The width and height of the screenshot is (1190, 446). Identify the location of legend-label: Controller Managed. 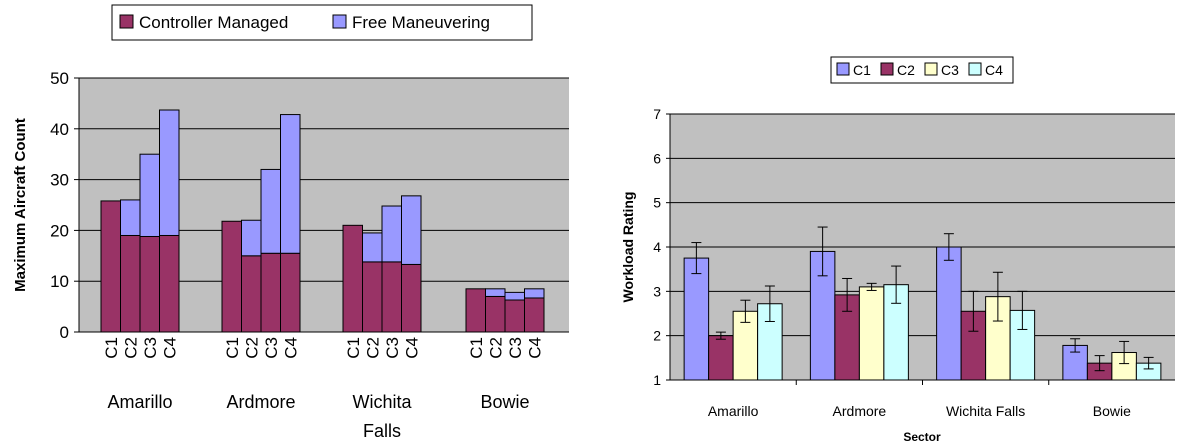
(213, 22).